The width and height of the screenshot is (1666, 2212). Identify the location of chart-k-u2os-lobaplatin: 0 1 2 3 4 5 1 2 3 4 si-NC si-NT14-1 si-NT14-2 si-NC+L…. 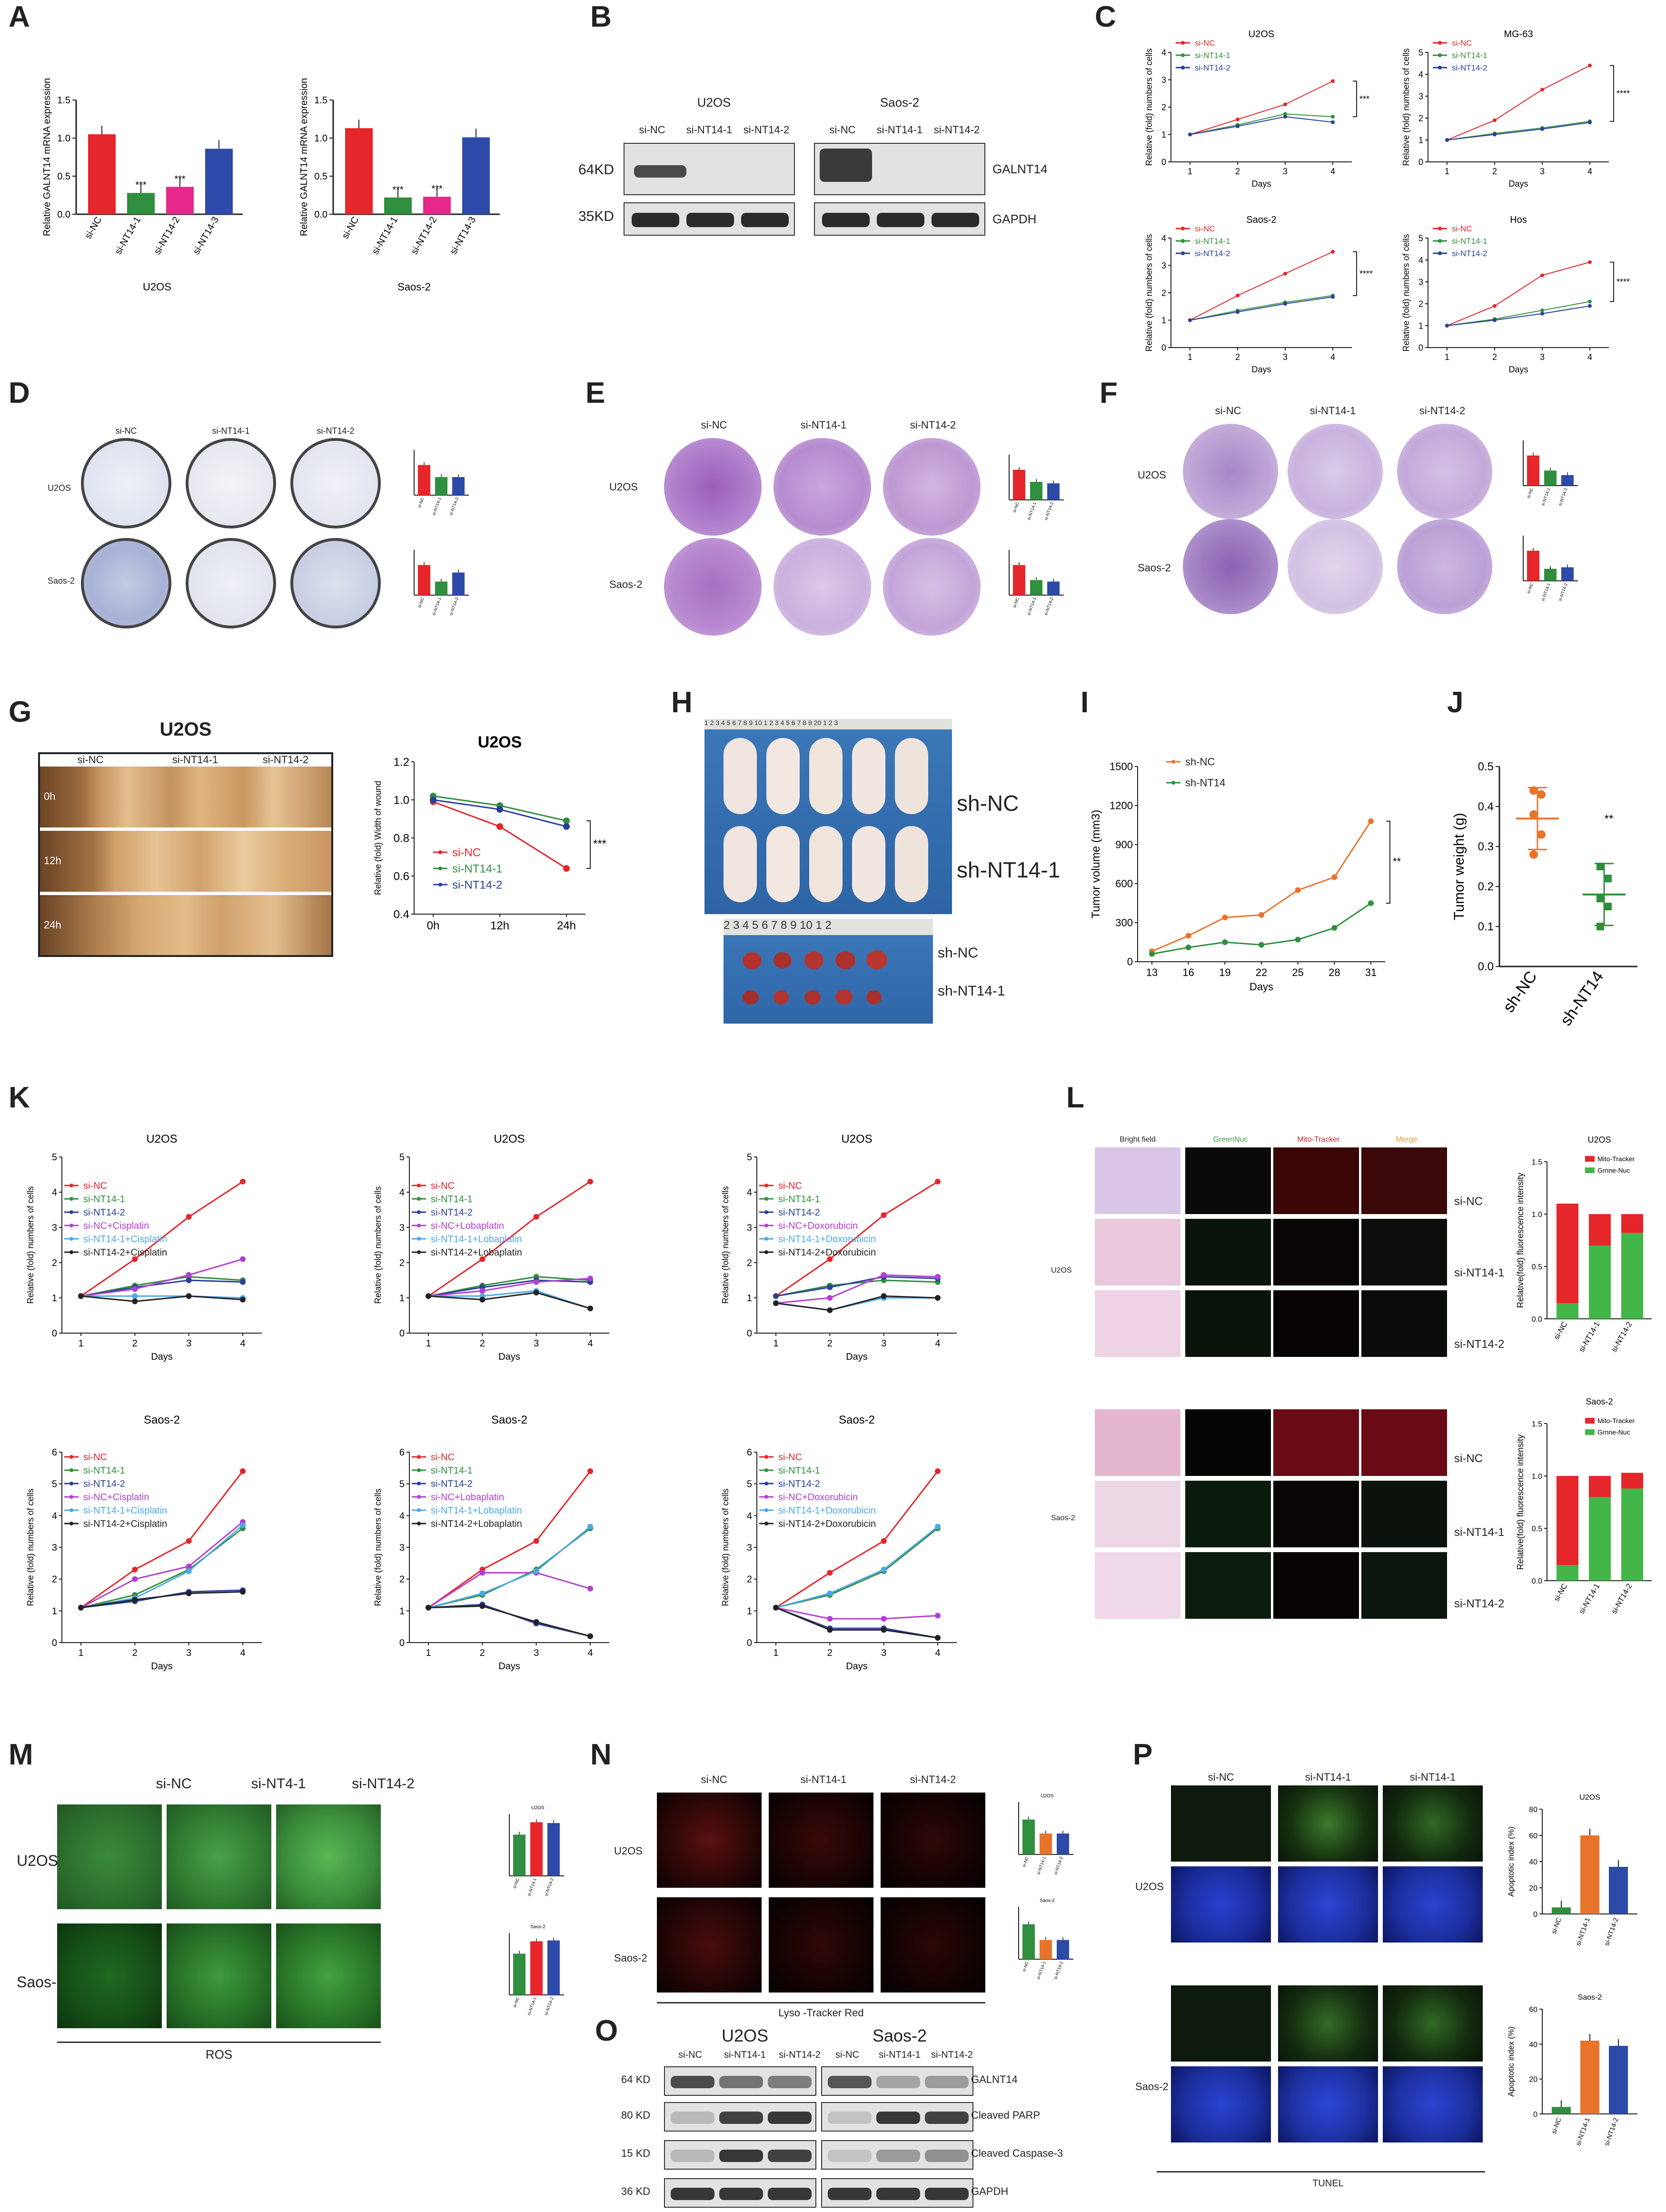
(491, 1247).